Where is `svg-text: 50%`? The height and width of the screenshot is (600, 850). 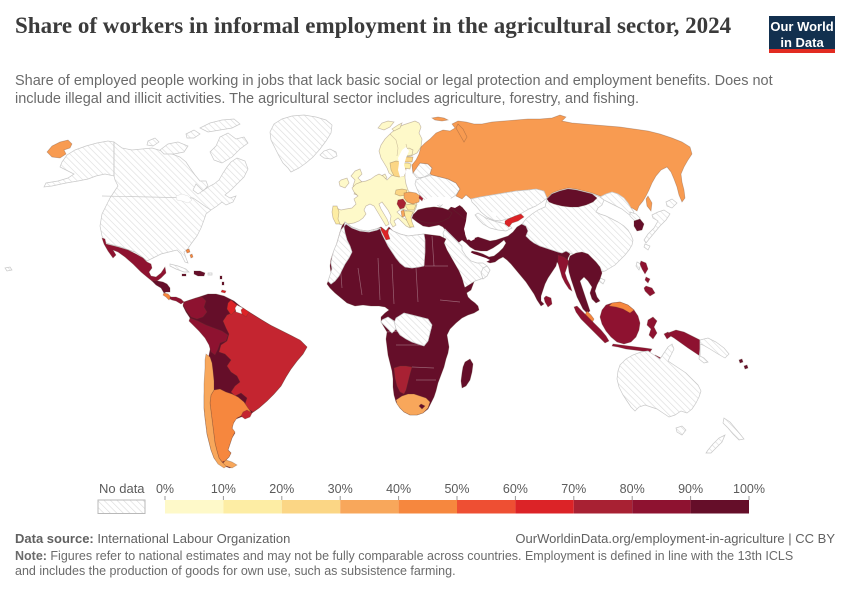 svg-text: 50% is located at coordinates (456, 489).